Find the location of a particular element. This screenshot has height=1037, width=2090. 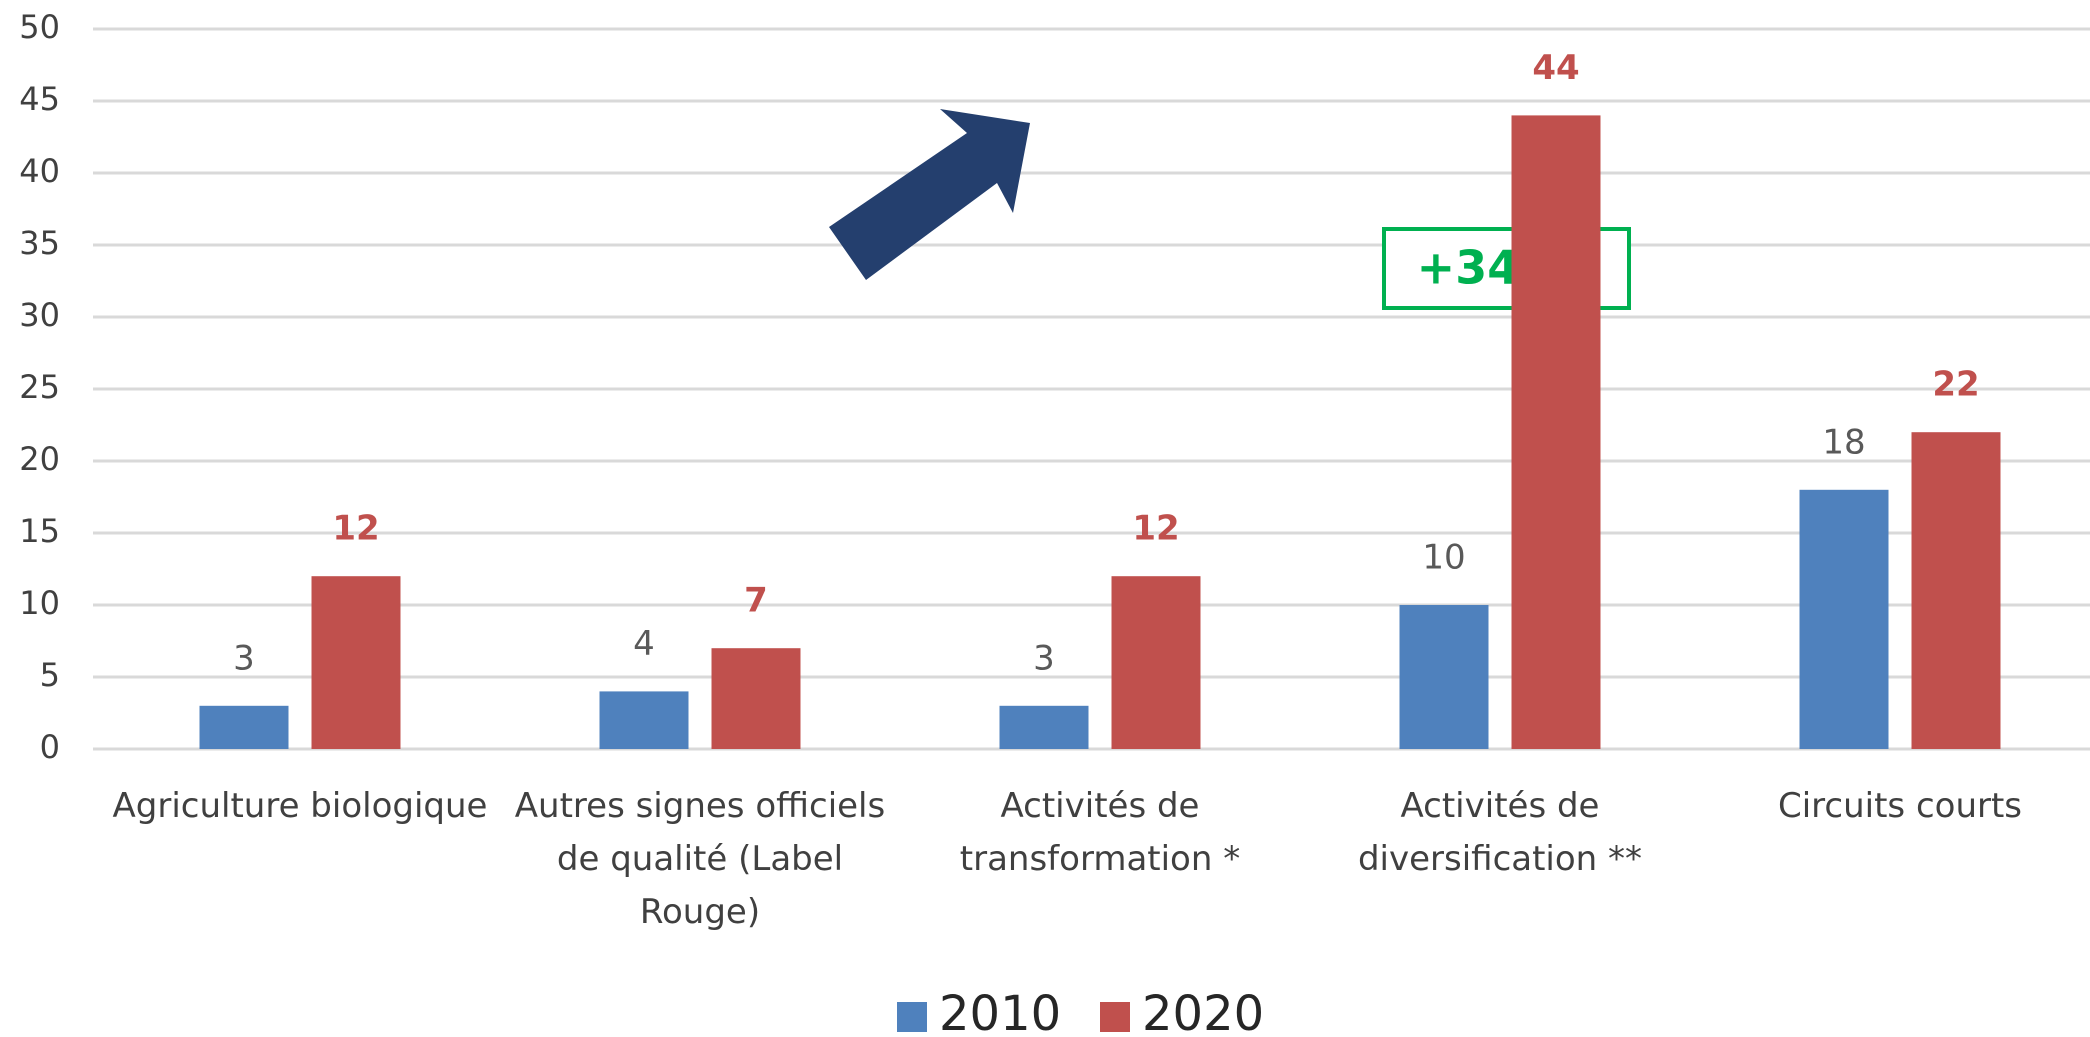

y-tick-label: 5 is located at coordinates (50, 675).